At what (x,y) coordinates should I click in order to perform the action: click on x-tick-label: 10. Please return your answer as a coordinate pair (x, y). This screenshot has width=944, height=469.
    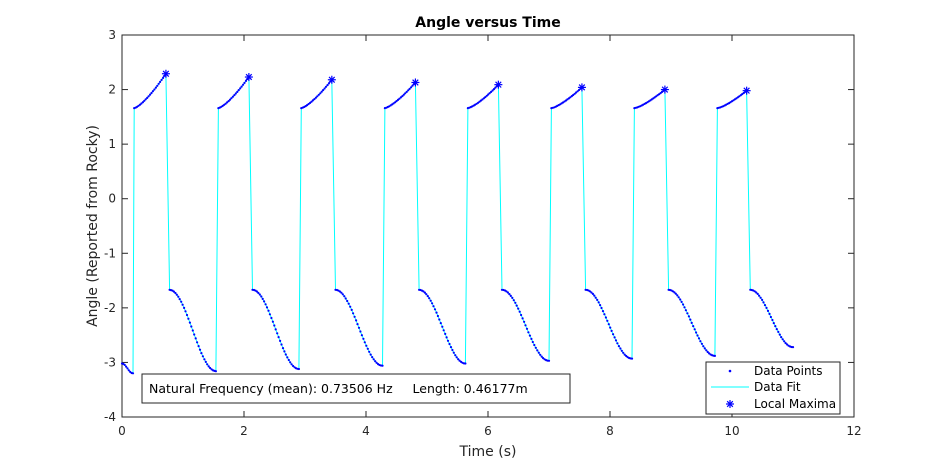
    Looking at the image, I should click on (731, 431).